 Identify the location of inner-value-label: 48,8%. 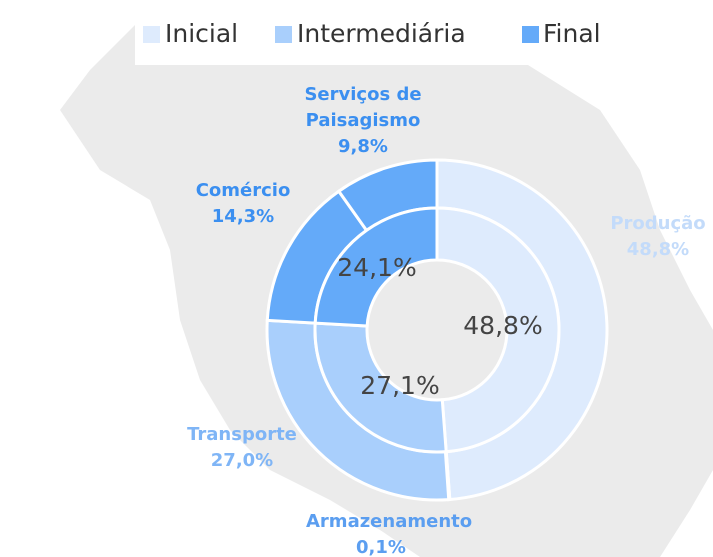
(502, 325).